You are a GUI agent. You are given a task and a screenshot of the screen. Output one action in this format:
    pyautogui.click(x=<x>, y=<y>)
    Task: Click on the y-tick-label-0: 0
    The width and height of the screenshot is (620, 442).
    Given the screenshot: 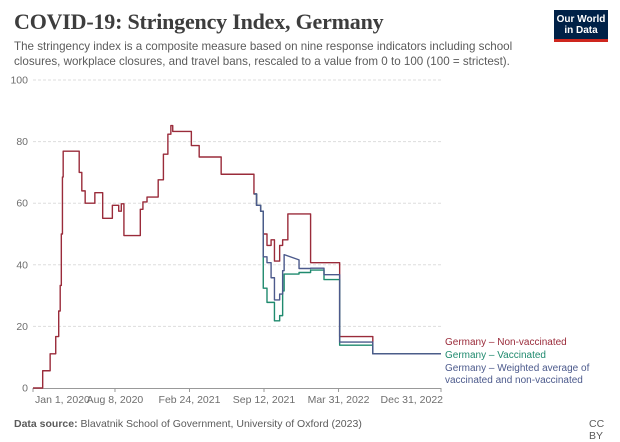 What is the action you would take?
    pyautogui.click(x=25, y=389)
    